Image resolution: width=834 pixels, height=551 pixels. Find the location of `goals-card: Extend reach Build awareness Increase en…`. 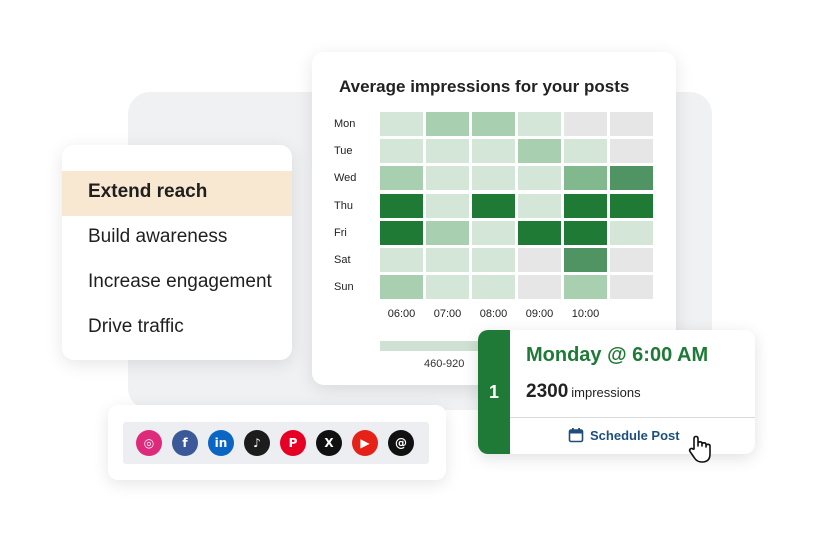

goals-card: Extend reach Build awareness Increase en… is located at coordinates (177, 252).